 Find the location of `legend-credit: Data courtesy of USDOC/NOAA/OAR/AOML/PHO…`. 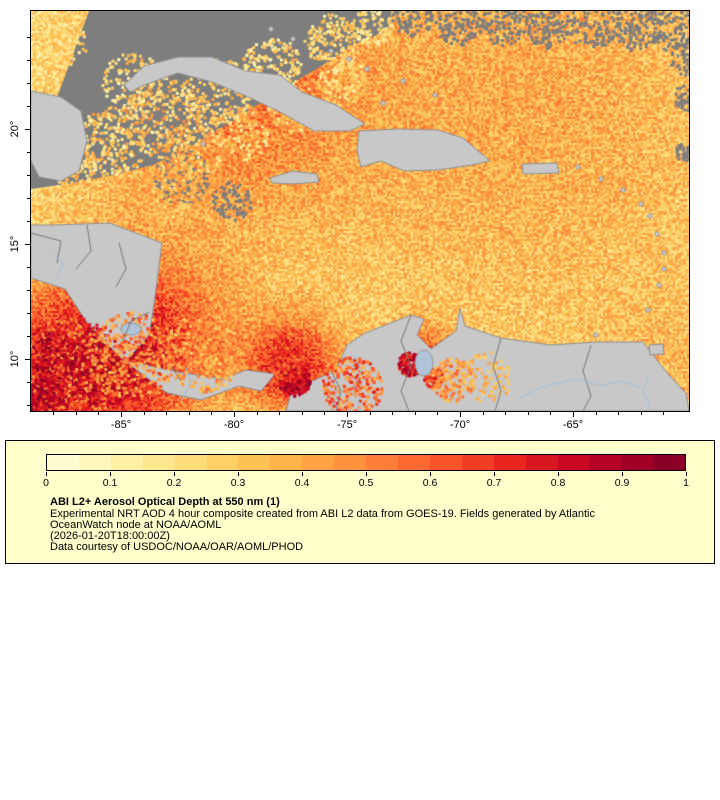

legend-credit: Data courtesy of USDOC/NOAA/OAR/AOML/PHO… is located at coordinates (177, 547).